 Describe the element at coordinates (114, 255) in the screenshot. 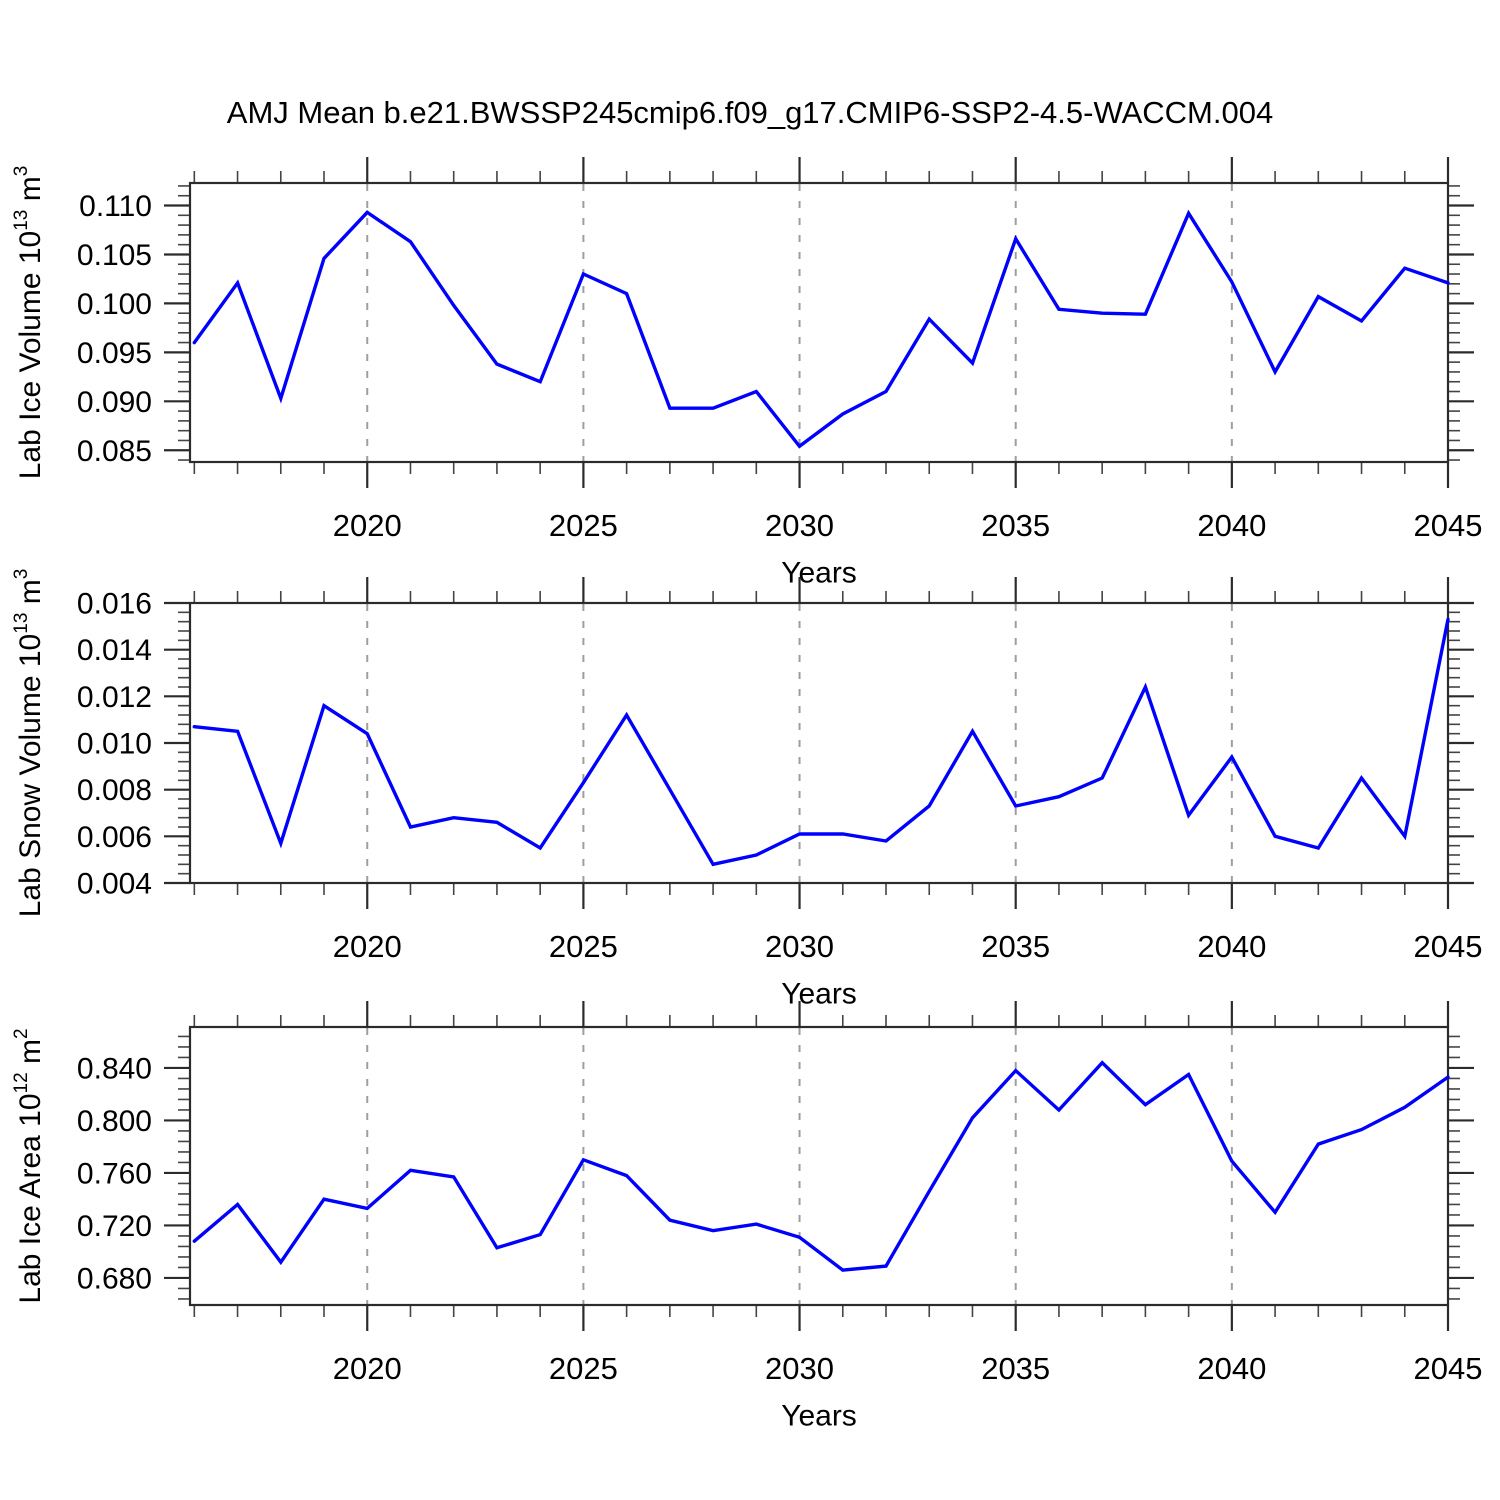

I see `y-tick-label: 0.105` at that location.